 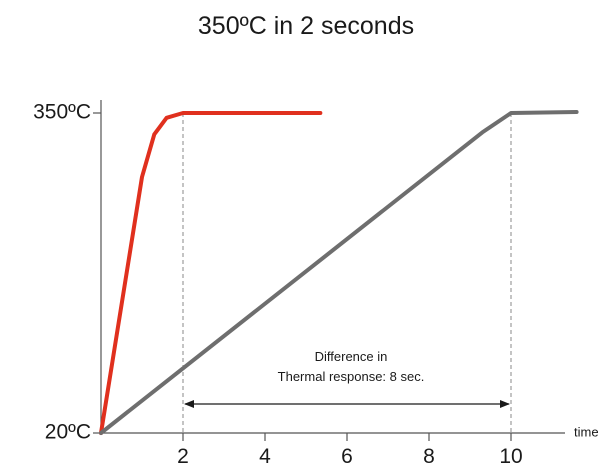 What do you see at coordinates (351, 376) in the screenshot?
I see `annotation-line-2: Thermal response: 8 sec.` at bounding box center [351, 376].